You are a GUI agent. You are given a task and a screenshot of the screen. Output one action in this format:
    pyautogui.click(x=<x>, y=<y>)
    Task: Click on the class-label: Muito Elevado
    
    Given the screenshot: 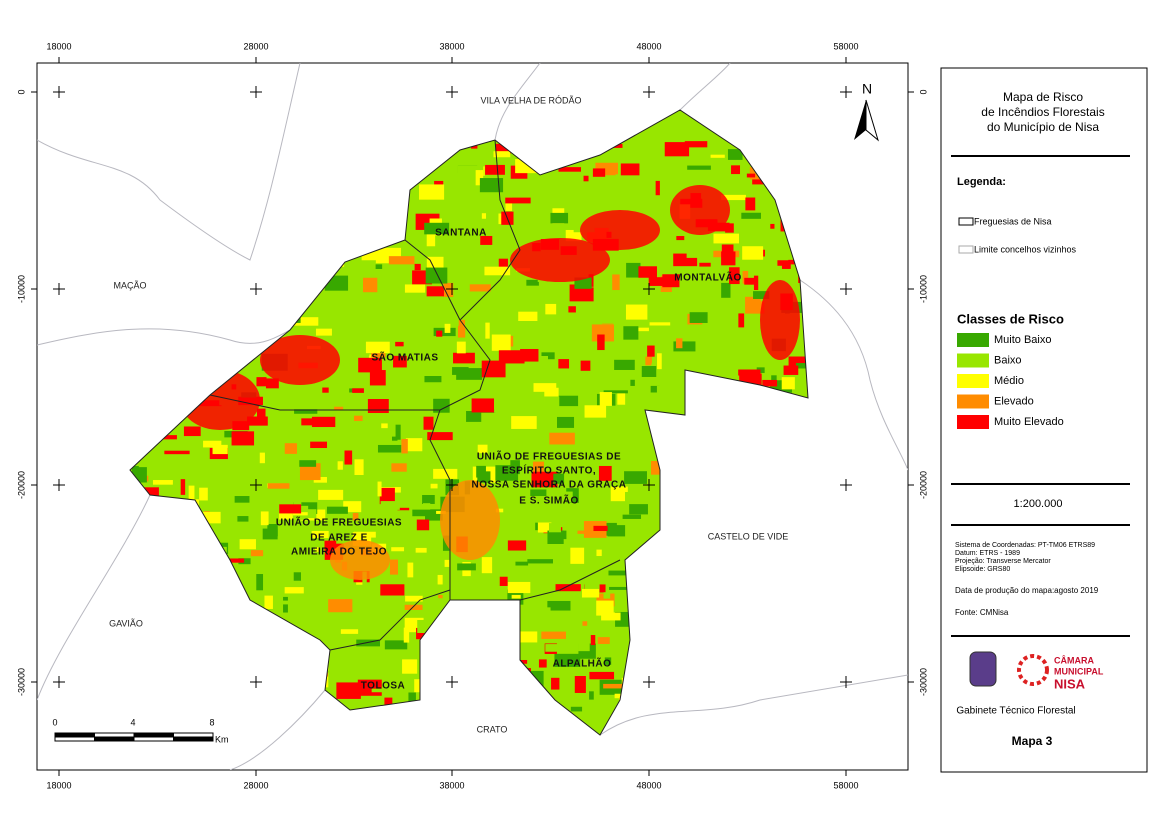 What is the action you would take?
    pyautogui.click(x=1029, y=422)
    